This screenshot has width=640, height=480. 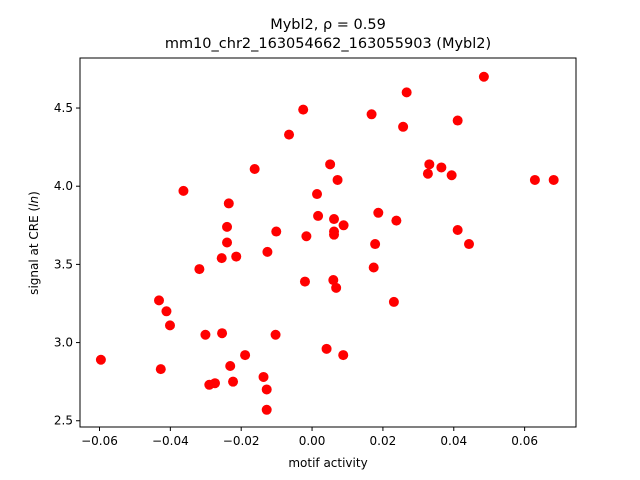 What do you see at coordinates (312, 441) in the screenshot?
I see `x-tick-label: 0.00` at bounding box center [312, 441].